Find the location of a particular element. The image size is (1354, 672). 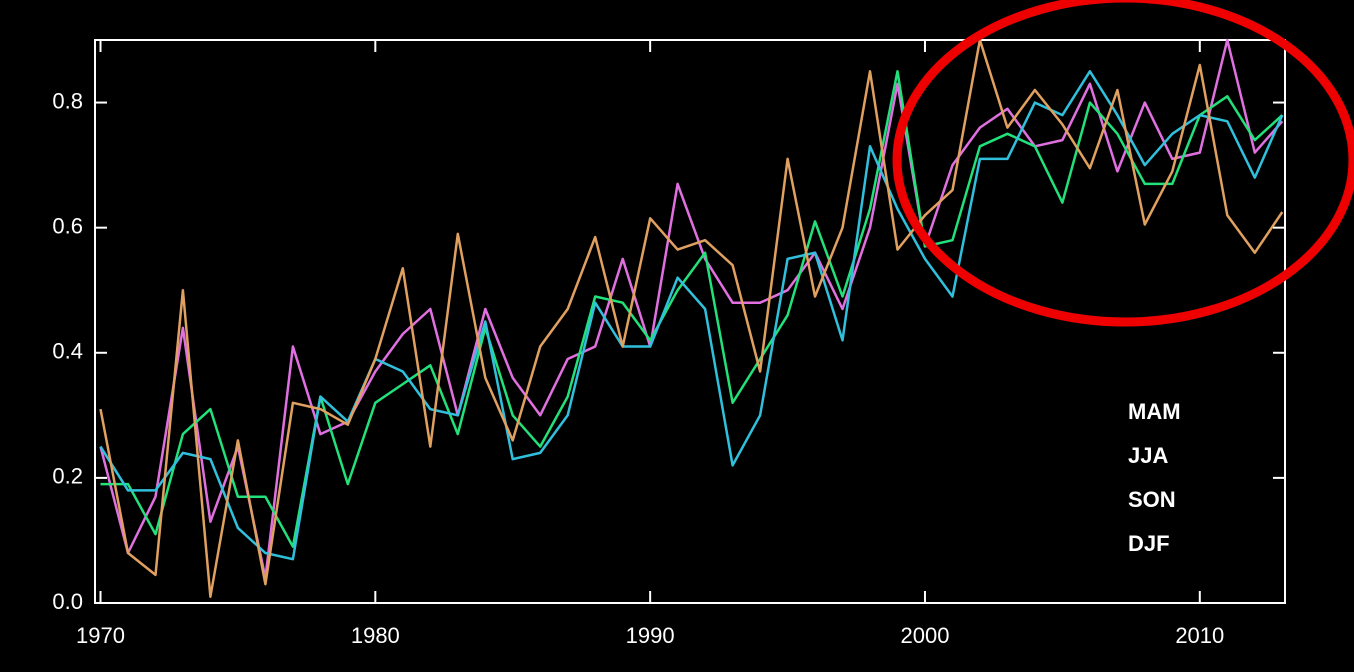

y-tick-label: 0.2 is located at coordinates (67, 476).